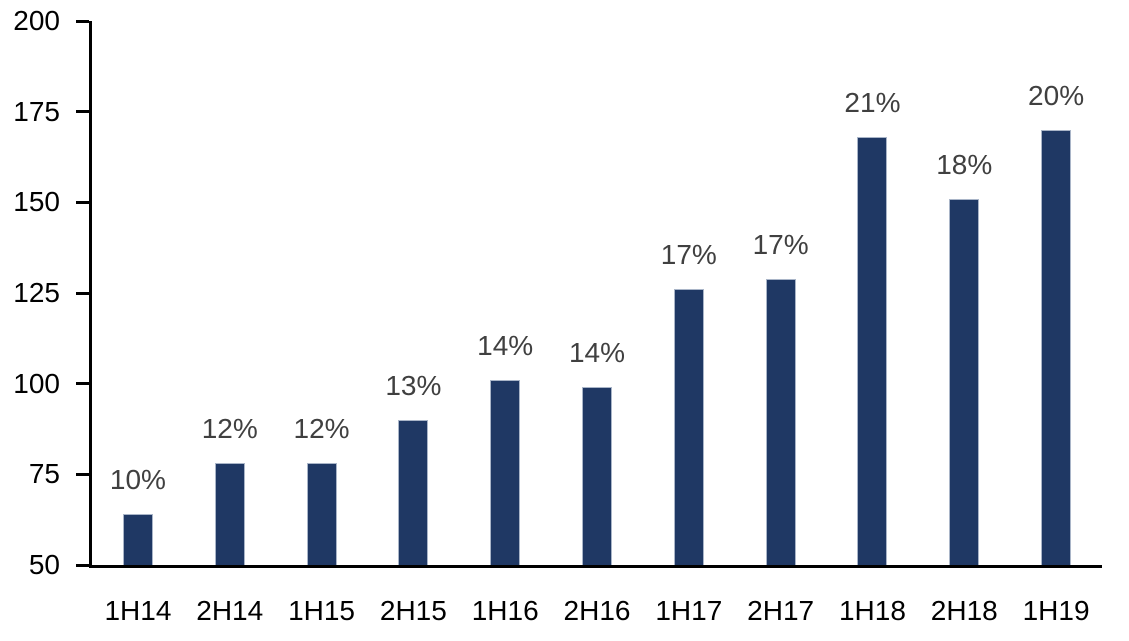 This screenshot has height=641, width=1129. What do you see at coordinates (964, 381) in the screenshot?
I see `bar-2H18` at bounding box center [964, 381].